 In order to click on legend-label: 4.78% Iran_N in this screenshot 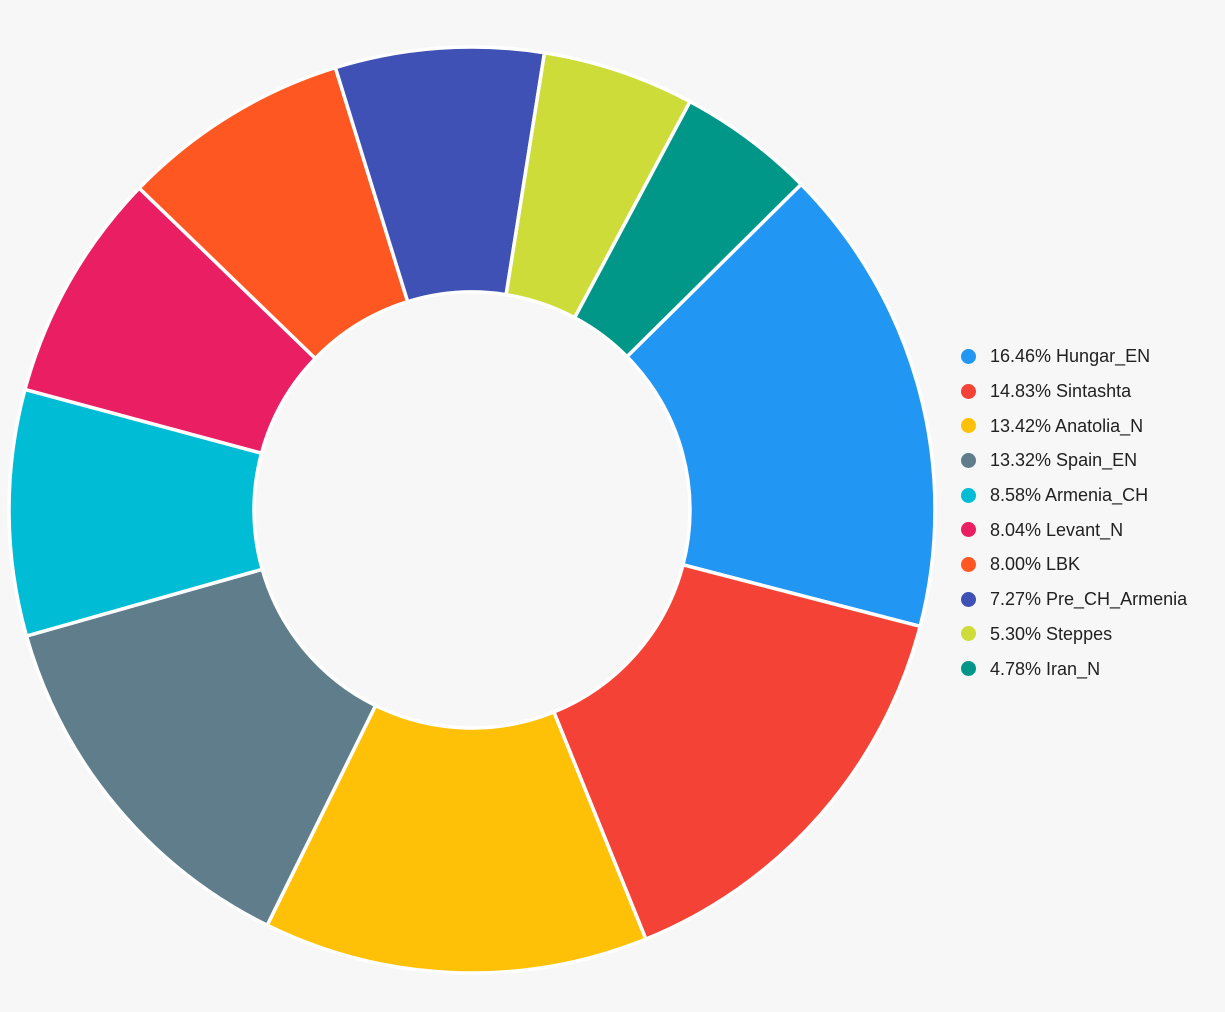, I will do `click(1045, 668)`.